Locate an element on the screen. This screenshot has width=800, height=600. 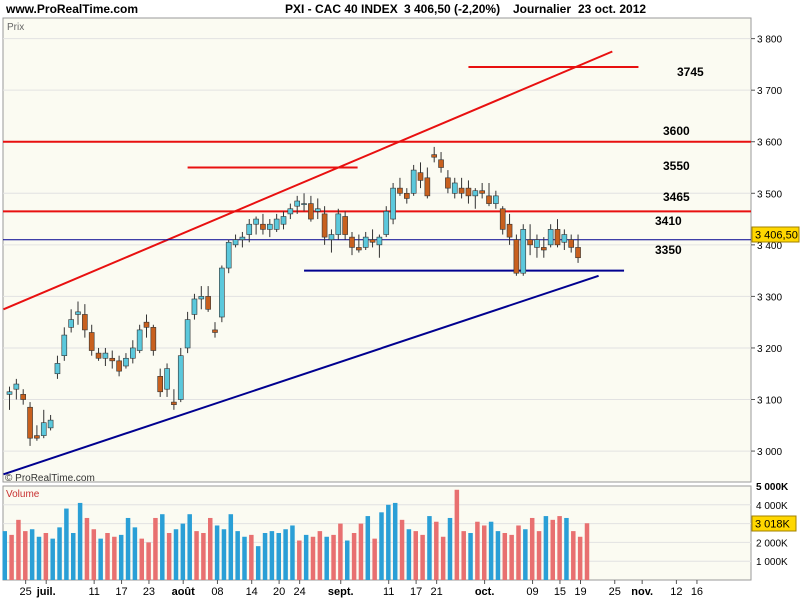
svg-text: 3 018K is located at coordinates (773, 525).